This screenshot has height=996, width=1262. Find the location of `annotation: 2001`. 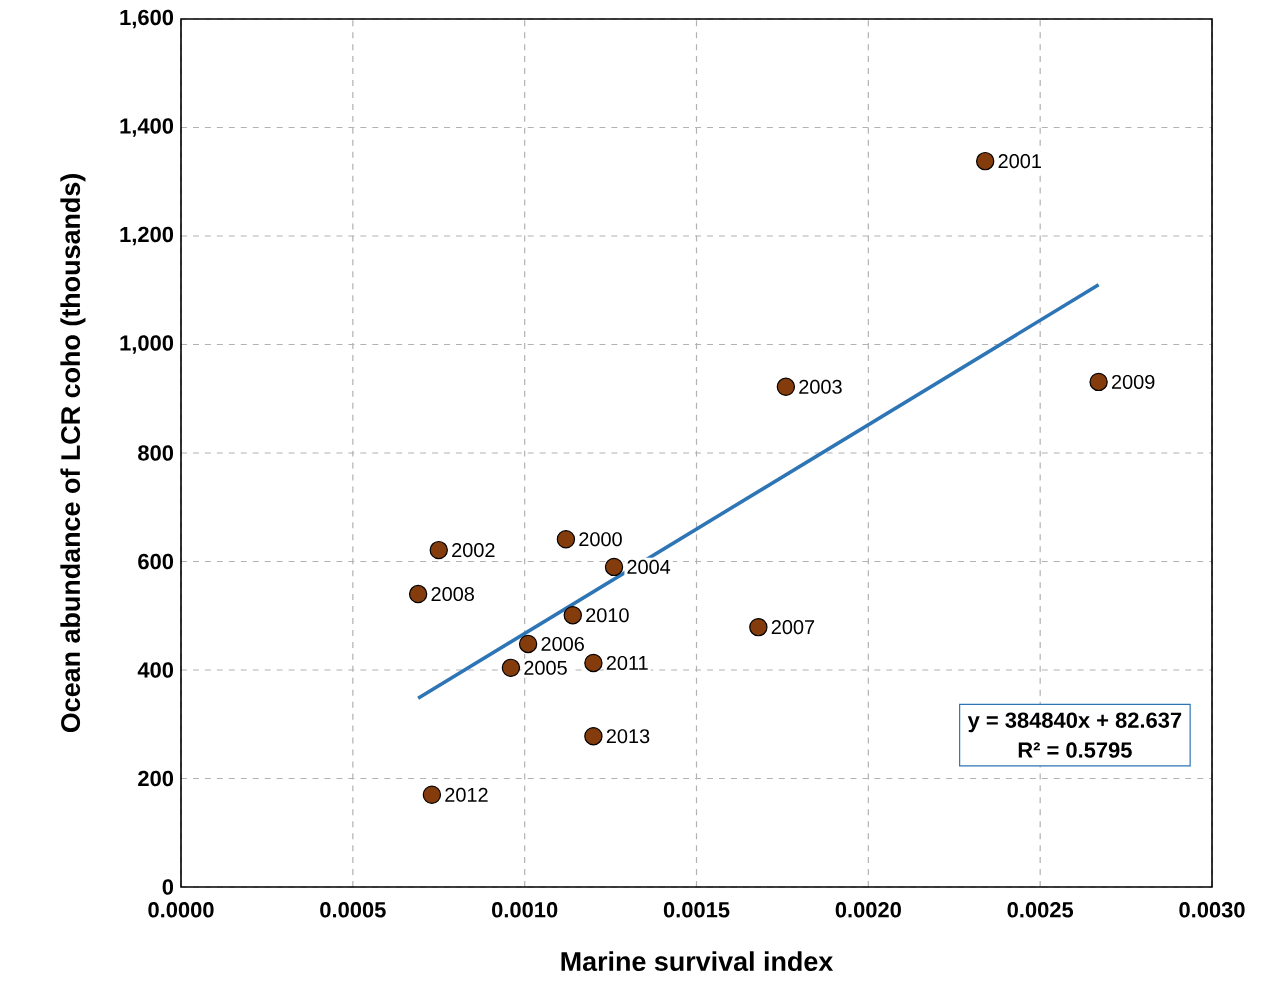

annotation: 2001 is located at coordinates (1019, 161).